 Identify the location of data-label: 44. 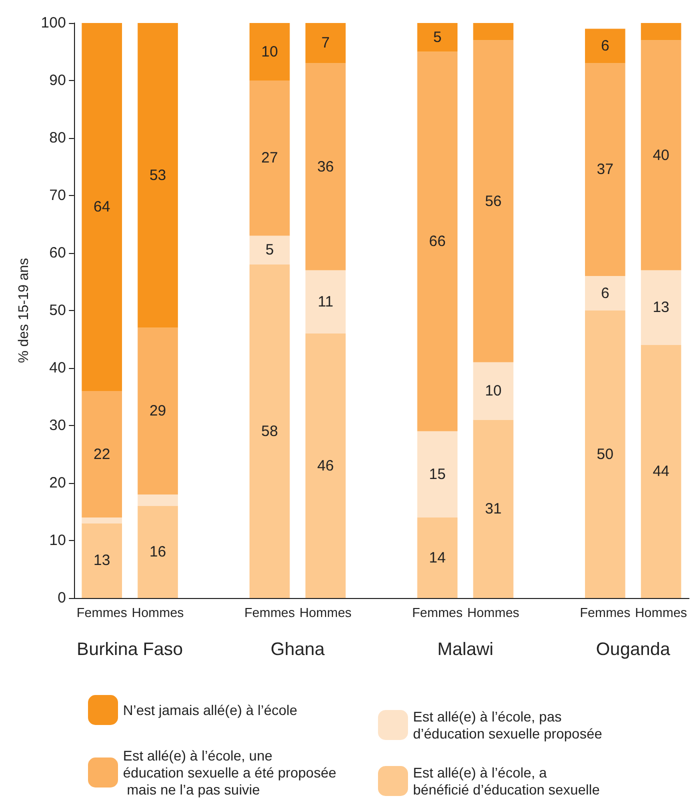
(661, 471).